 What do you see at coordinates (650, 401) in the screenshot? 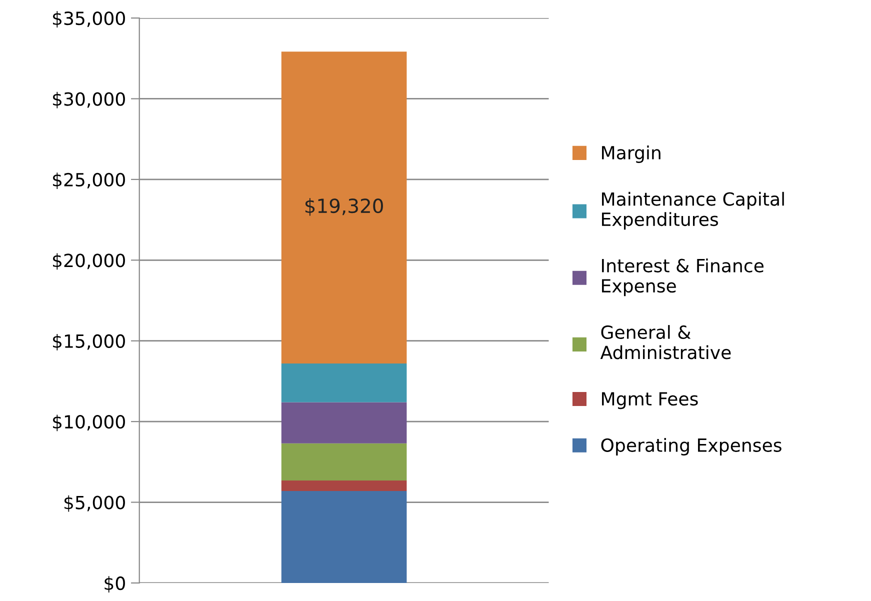
I see `legend-label: Mgmt Fees` at bounding box center [650, 401].